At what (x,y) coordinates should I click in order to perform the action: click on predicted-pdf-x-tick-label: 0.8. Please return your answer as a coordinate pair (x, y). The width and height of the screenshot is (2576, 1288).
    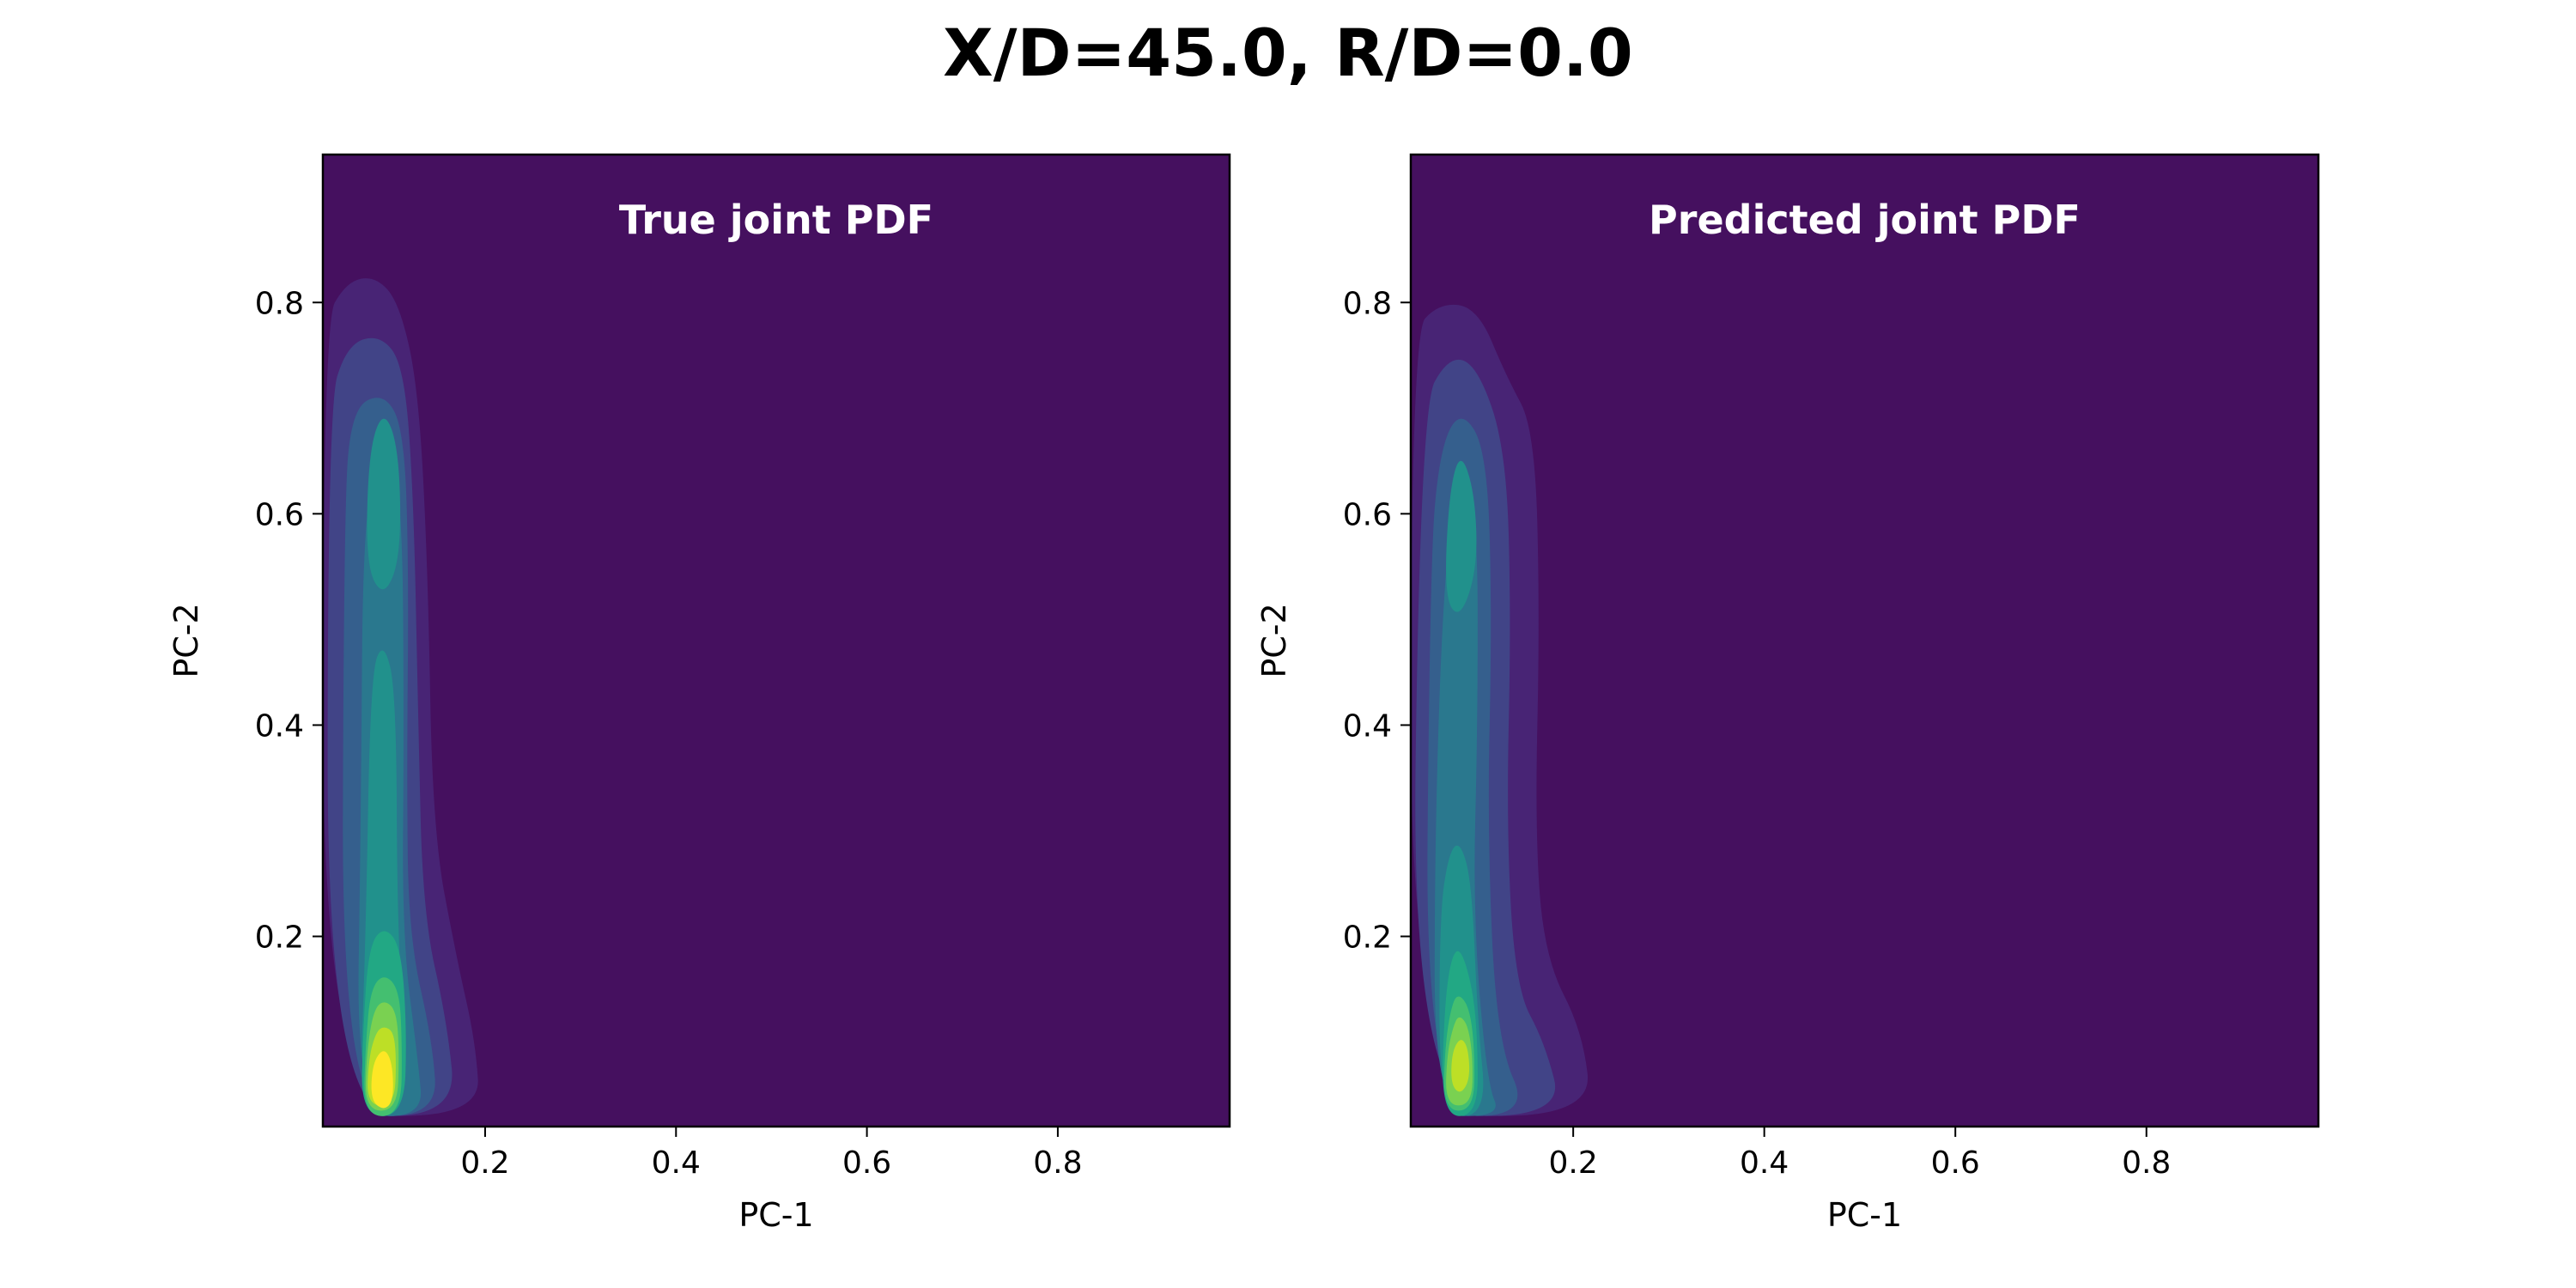
    Looking at the image, I should click on (2146, 1163).